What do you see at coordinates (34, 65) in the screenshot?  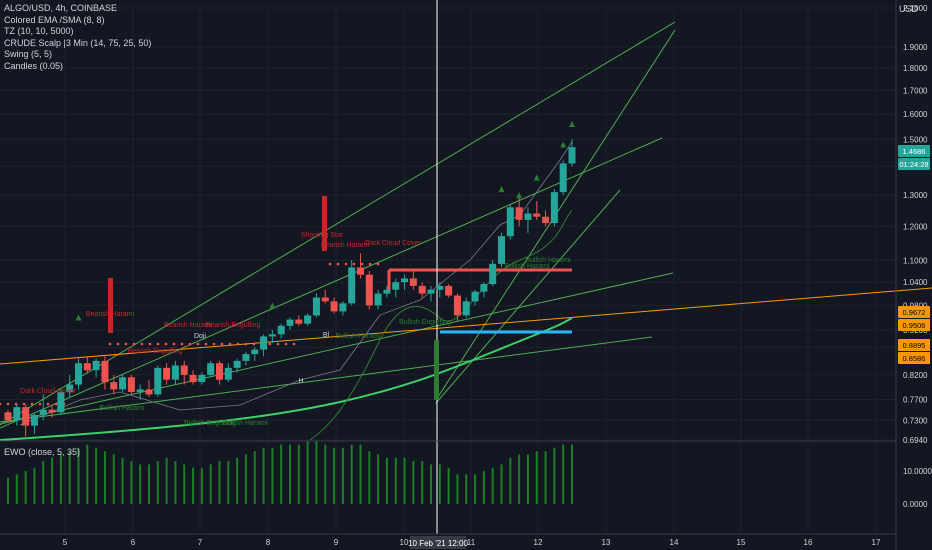 I see `indicator-candles: Candles (0.05)` at bounding box center [34, 65].